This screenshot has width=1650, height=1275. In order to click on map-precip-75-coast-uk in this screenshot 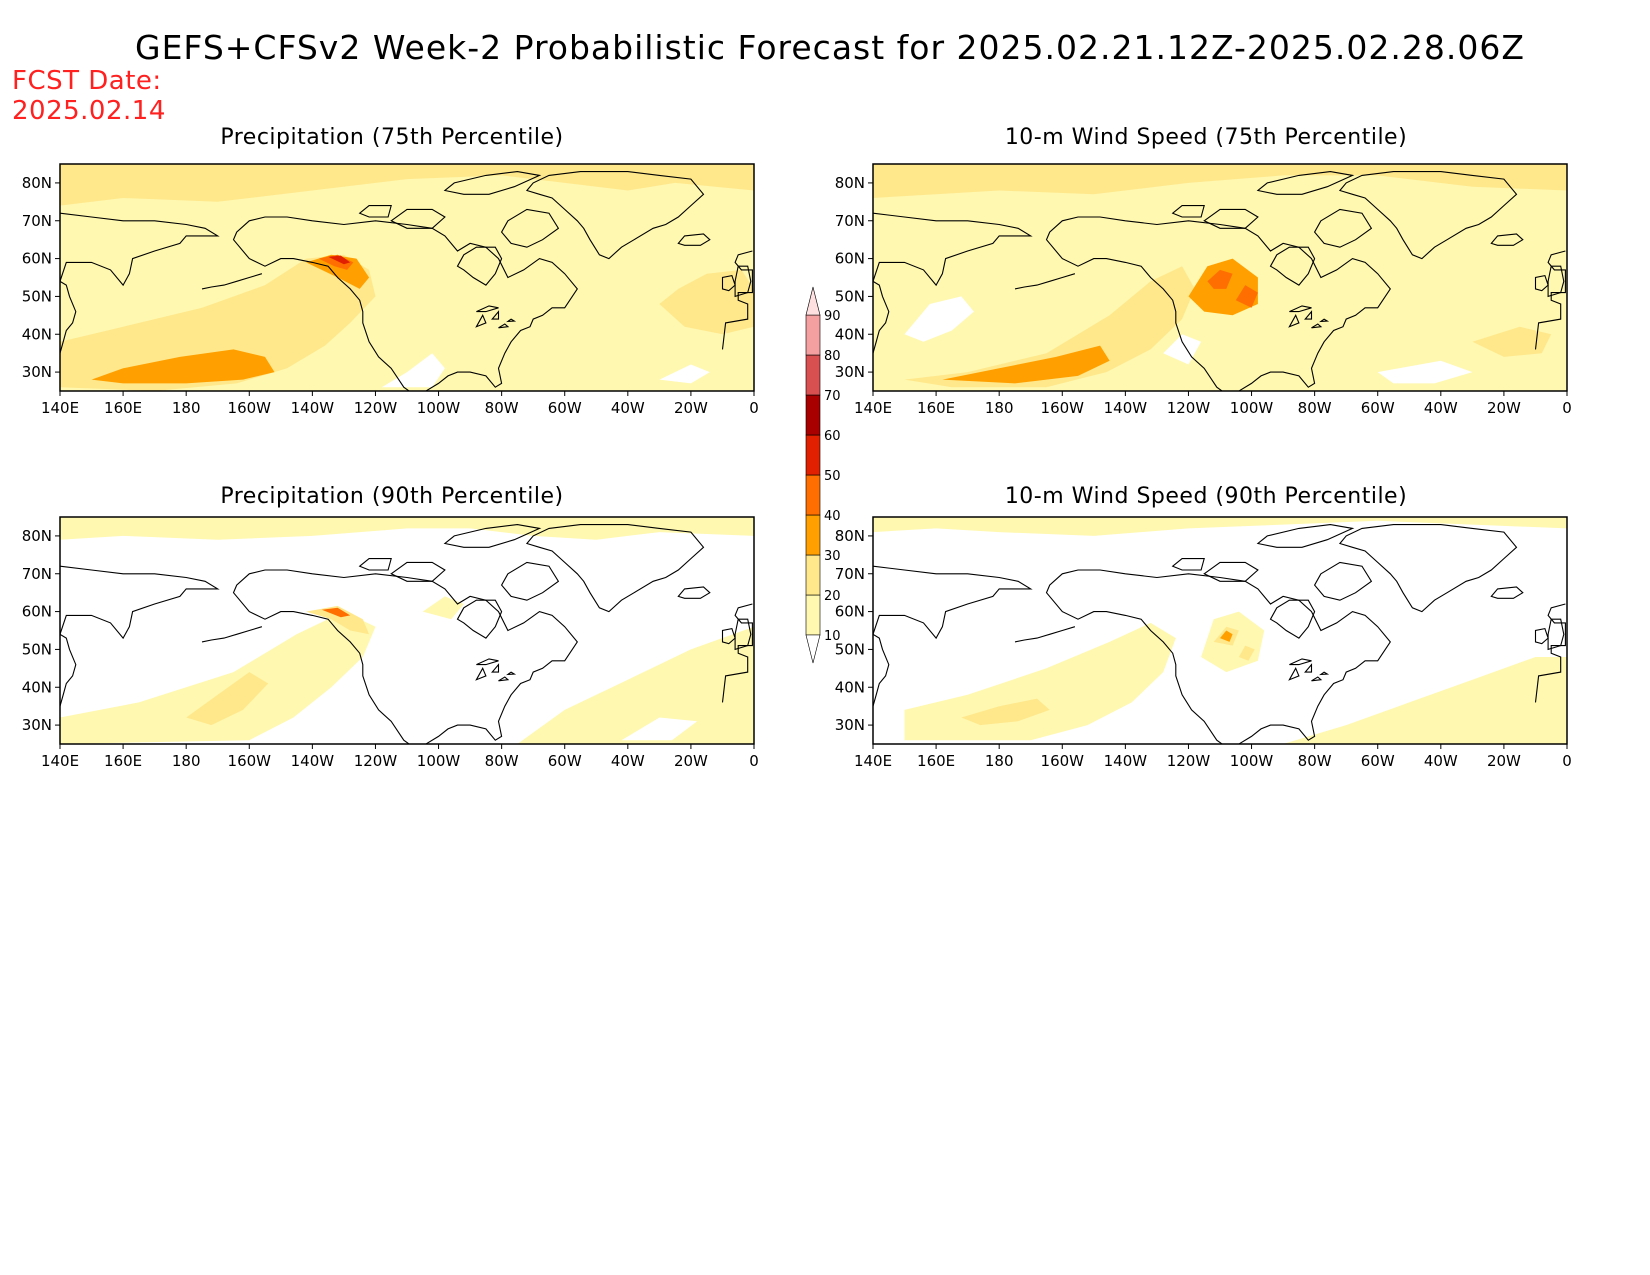, I will do `click(743, 281)`.